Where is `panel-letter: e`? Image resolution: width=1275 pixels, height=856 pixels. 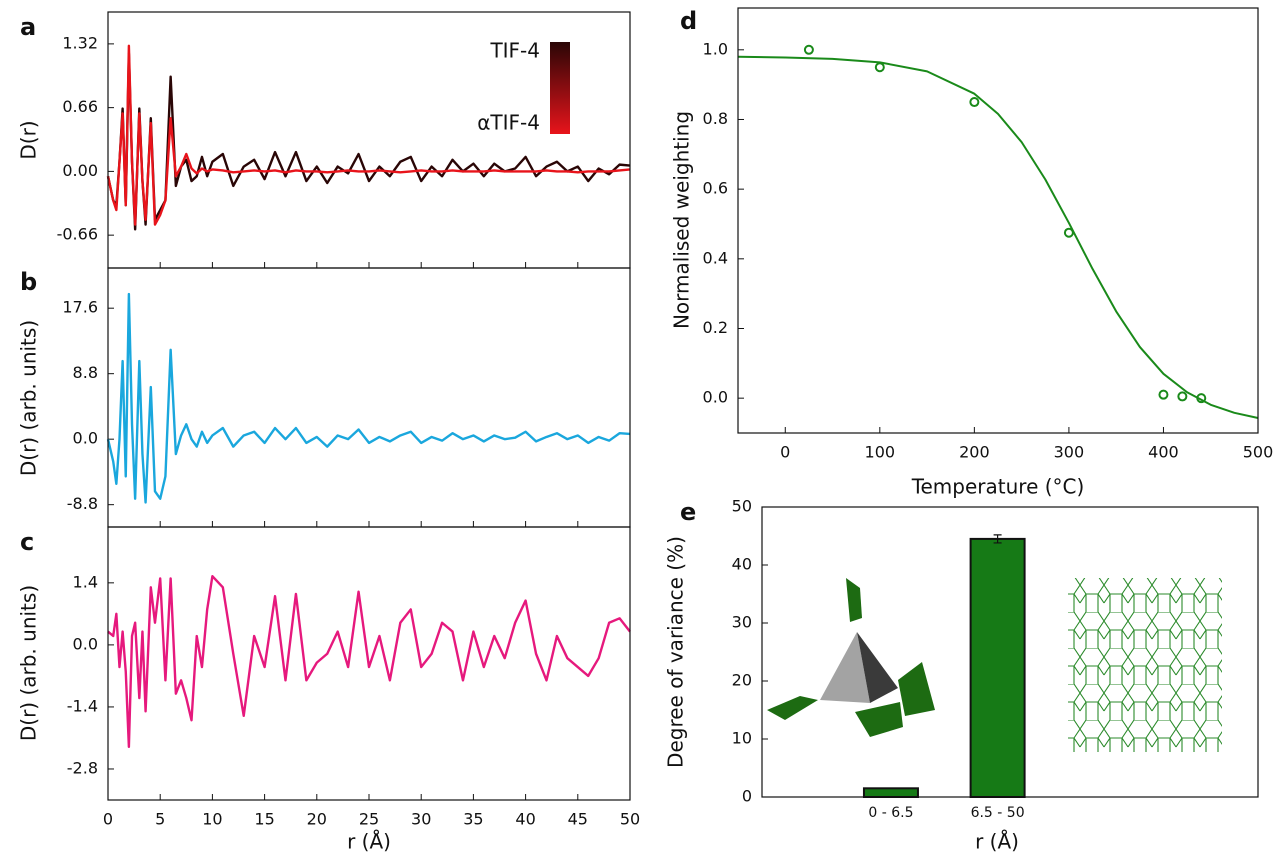 panel-letter: e is located at coordinates (688, 512).